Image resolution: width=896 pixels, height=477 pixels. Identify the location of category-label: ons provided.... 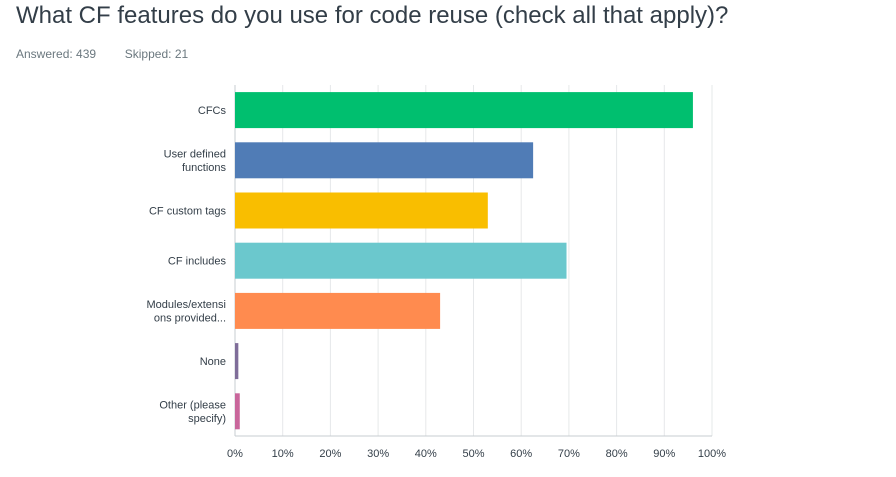
(190, 319).